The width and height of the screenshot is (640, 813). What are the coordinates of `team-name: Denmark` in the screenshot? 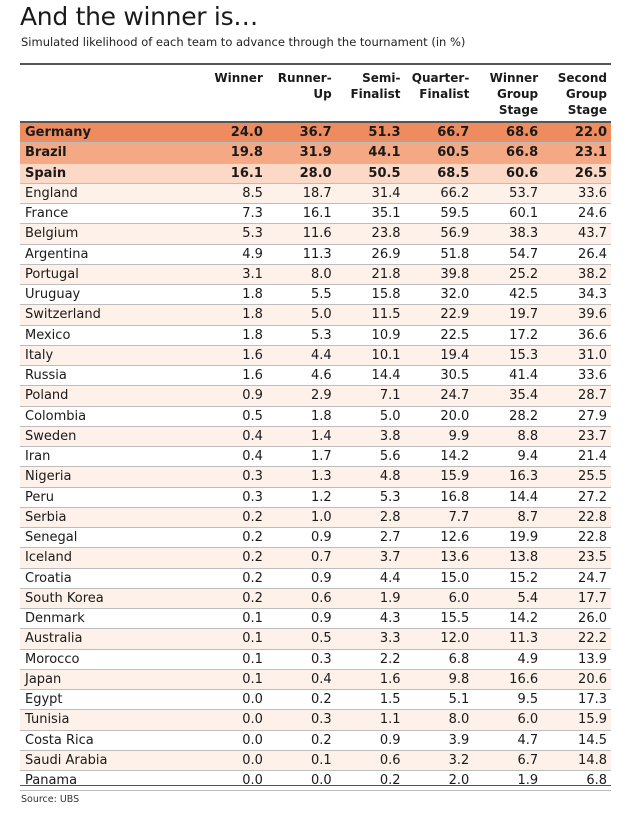 It's located at (109, 619).